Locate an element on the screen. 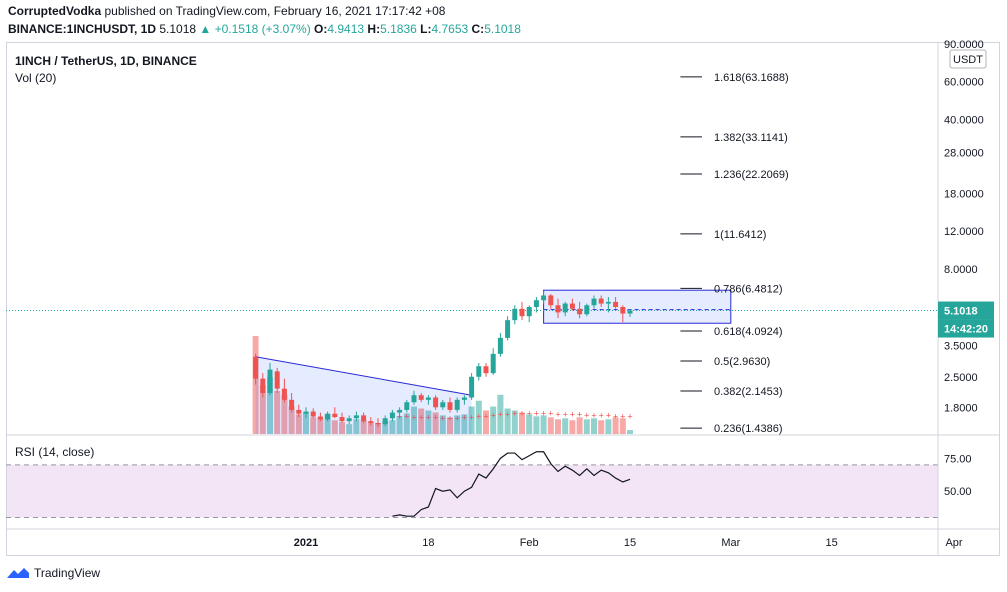 This screenshot has width=1007, height=592. price-change: ▲ +0.1518 (+3.07%) is located at coordinates (255, 29).